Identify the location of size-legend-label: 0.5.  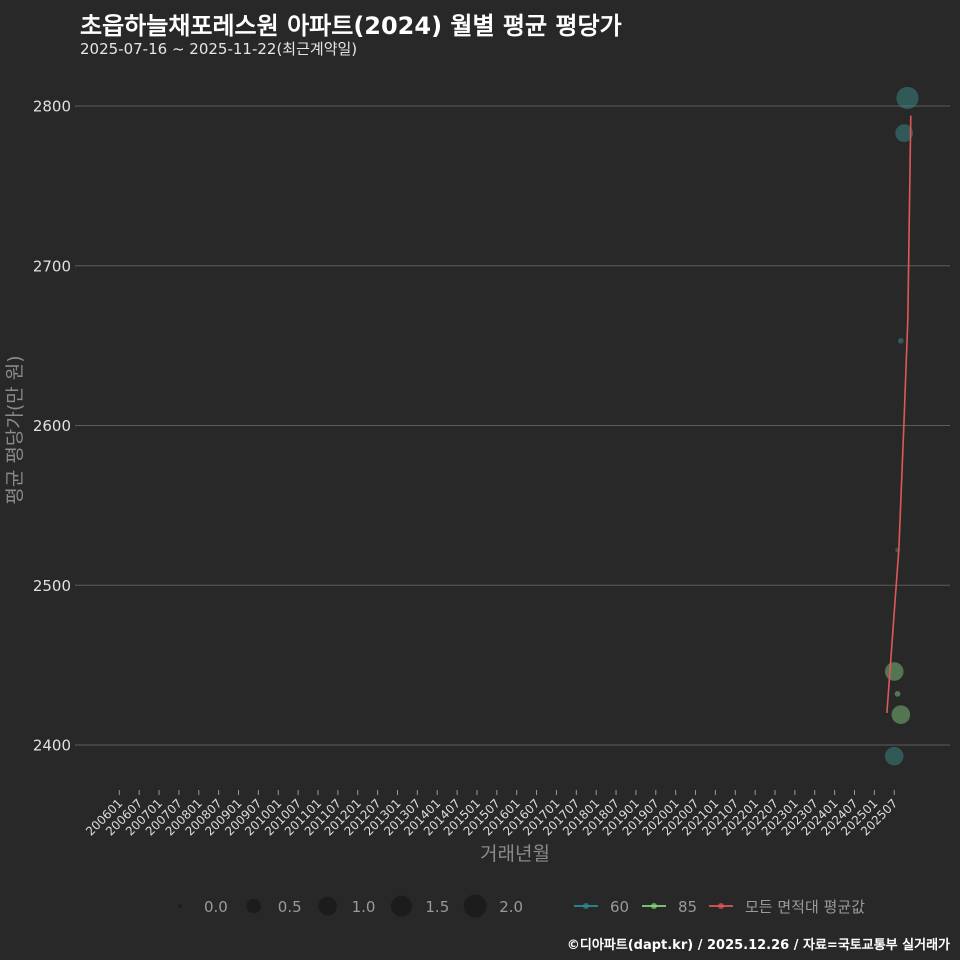
(290, 907).